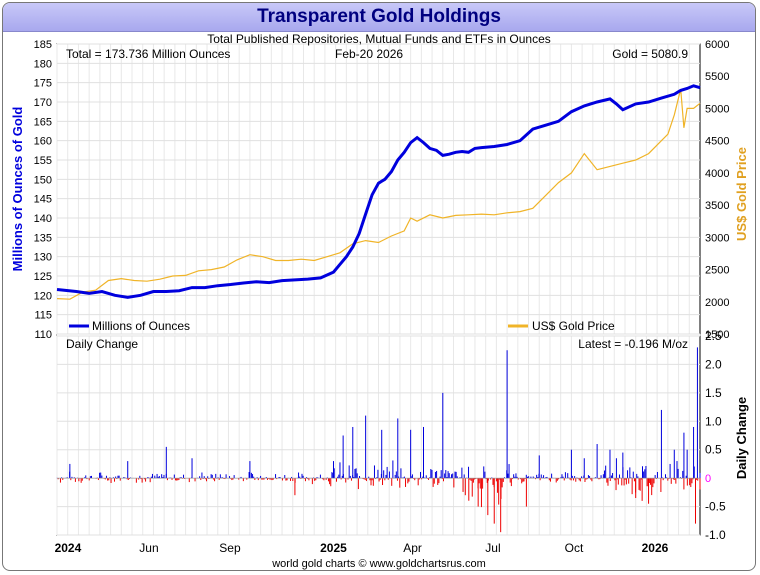 The image size is (760, 575). I want to click on daily-tick-label: 1.5, so click(713, 393).